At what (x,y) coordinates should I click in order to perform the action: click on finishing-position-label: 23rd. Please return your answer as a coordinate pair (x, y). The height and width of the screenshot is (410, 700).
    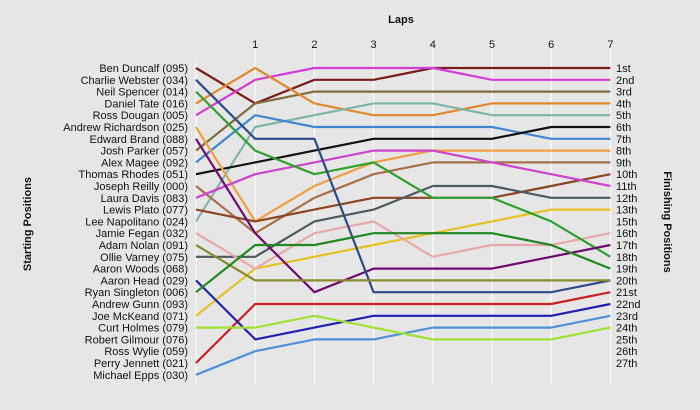
    Looking at the image, I should click on (627, 317).